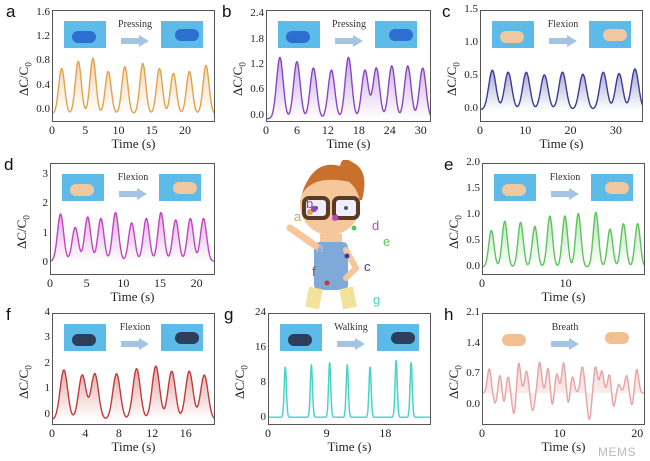  I want to click on x-tick-label: 24, so click(389, 130).